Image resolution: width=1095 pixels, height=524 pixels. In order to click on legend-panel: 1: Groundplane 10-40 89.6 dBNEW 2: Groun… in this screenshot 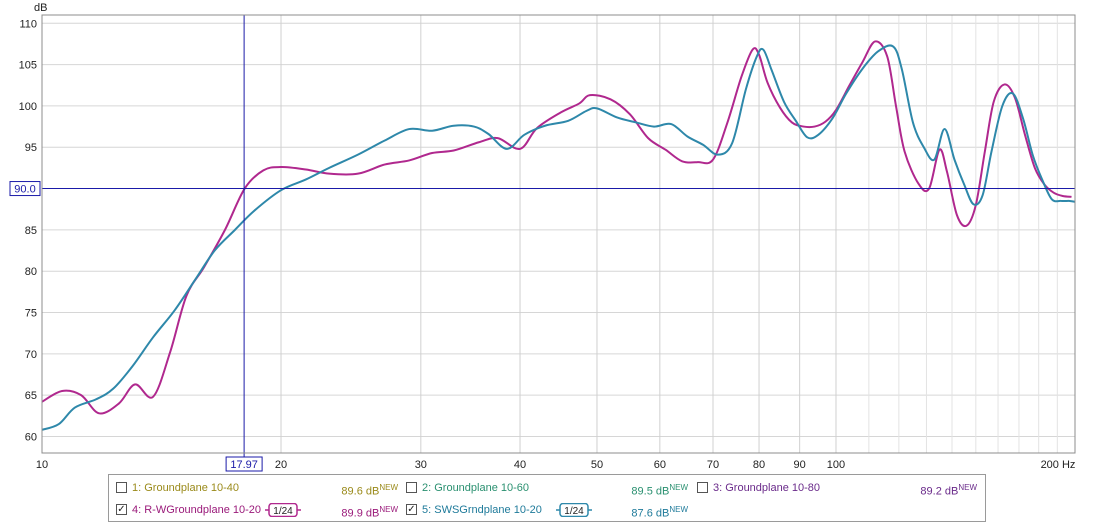, I will do `click(547, 498)`.